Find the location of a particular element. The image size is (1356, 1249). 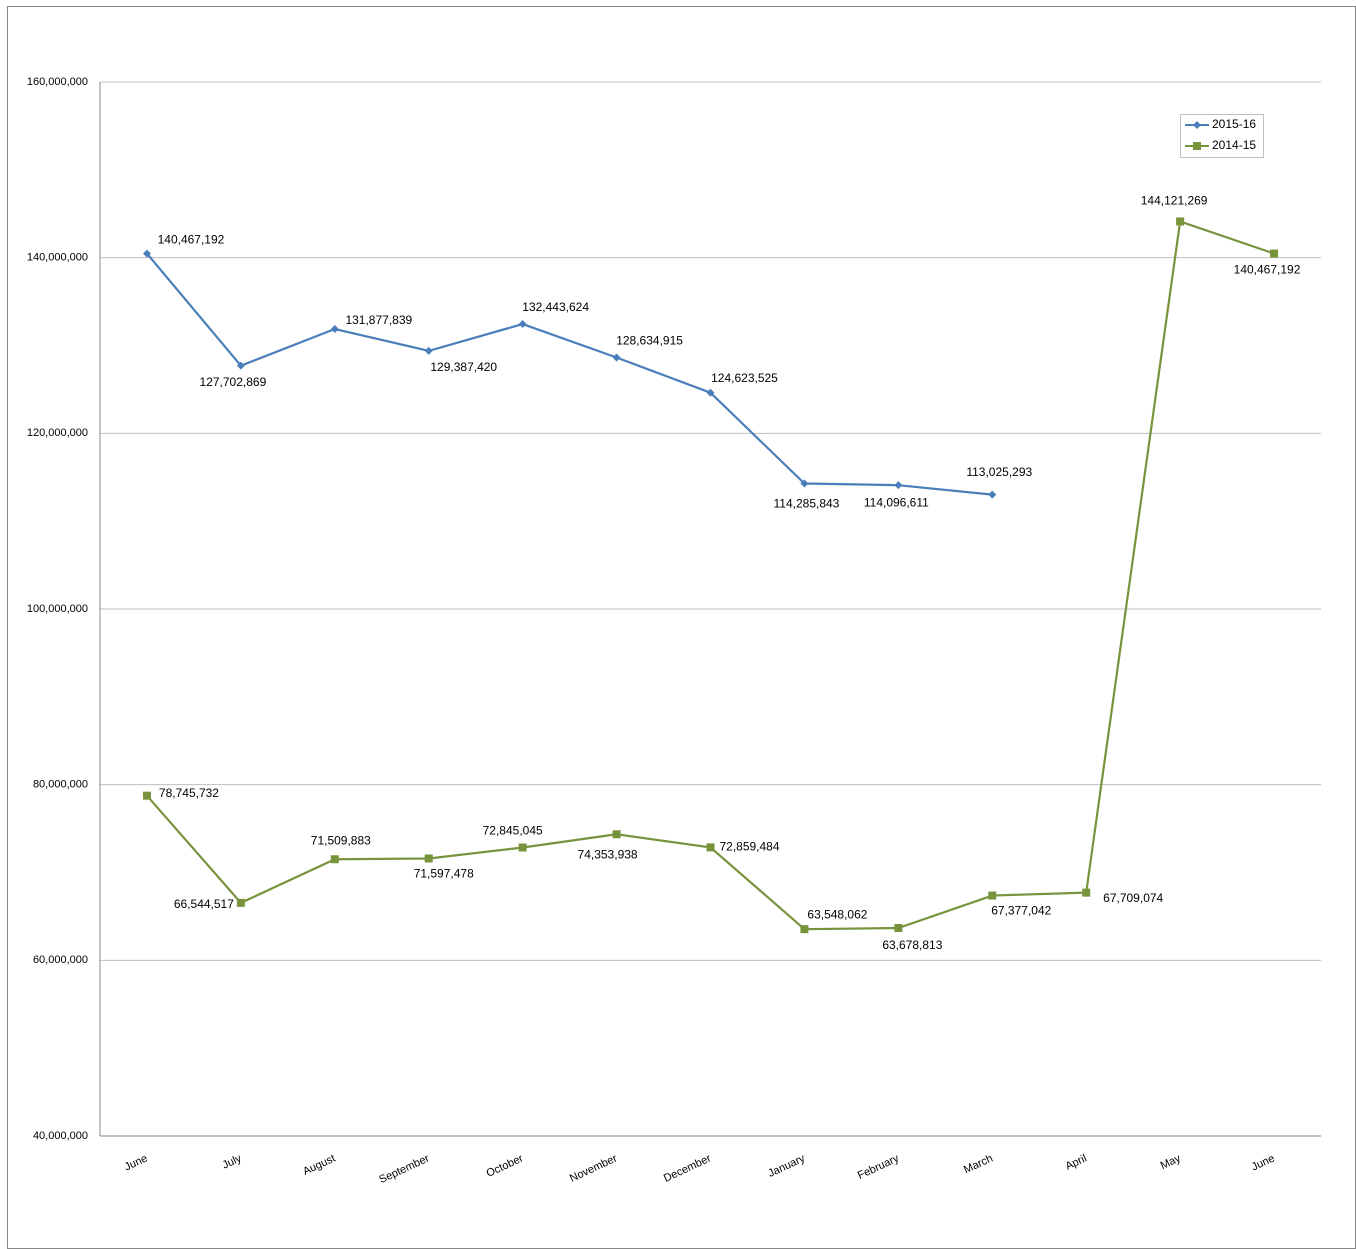

y-tick-label: 140,000,000 is located at coordinates (57, 258).